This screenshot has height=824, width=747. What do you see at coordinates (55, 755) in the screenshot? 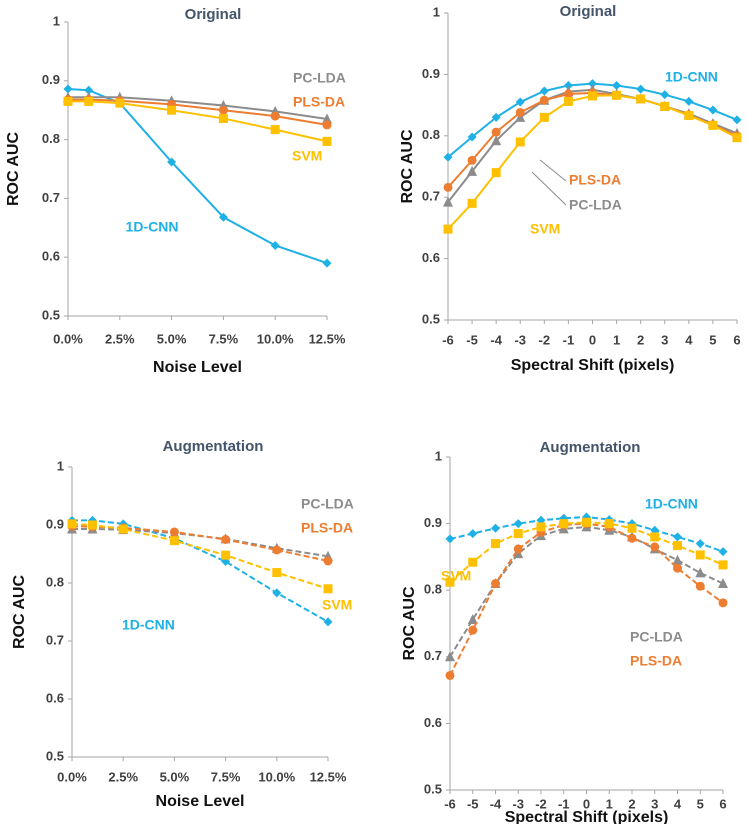
I see `y-tick-label: 0.5` at bounding box center [55, 755].